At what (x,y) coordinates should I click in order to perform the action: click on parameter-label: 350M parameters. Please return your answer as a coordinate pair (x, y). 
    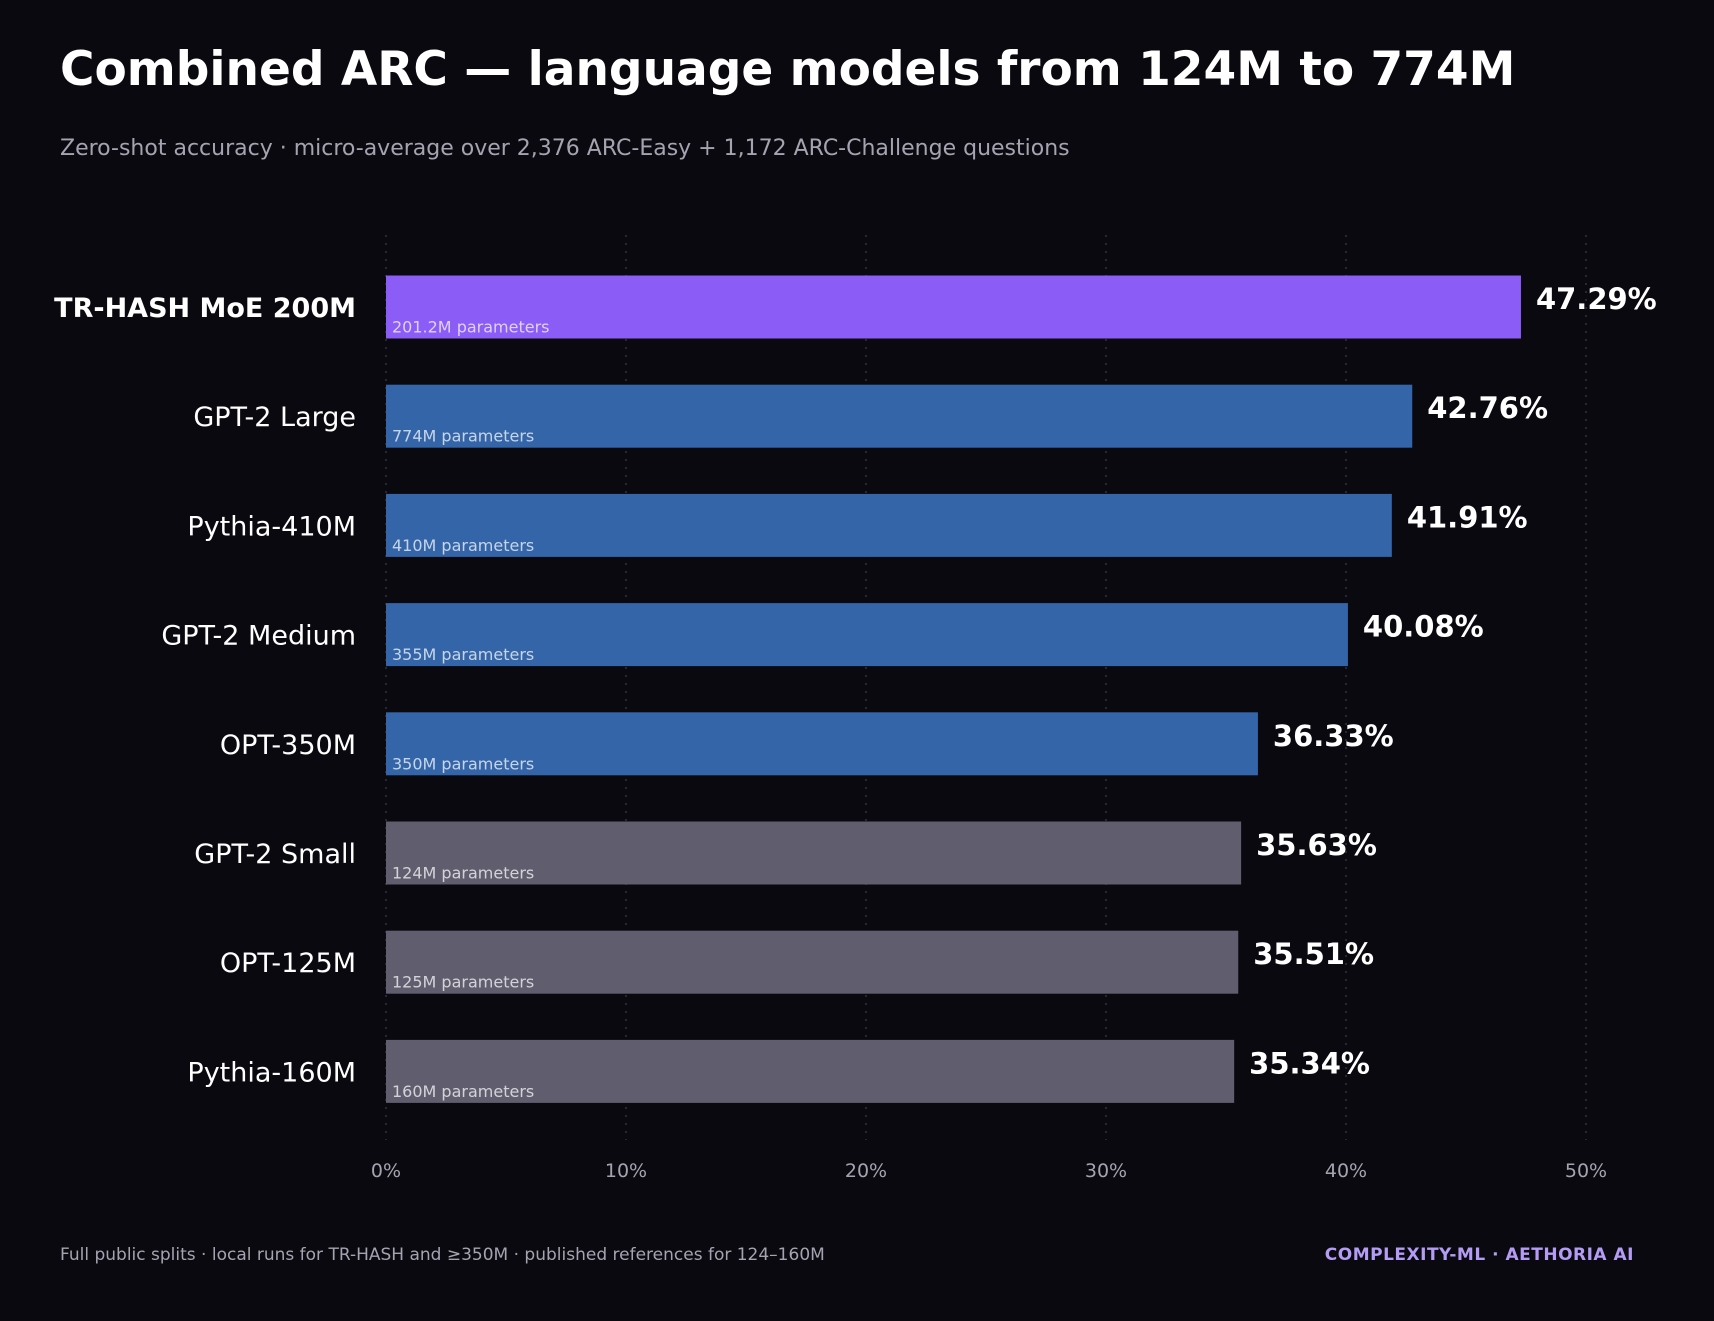
    Looking at the image, I should click on (463, 763).